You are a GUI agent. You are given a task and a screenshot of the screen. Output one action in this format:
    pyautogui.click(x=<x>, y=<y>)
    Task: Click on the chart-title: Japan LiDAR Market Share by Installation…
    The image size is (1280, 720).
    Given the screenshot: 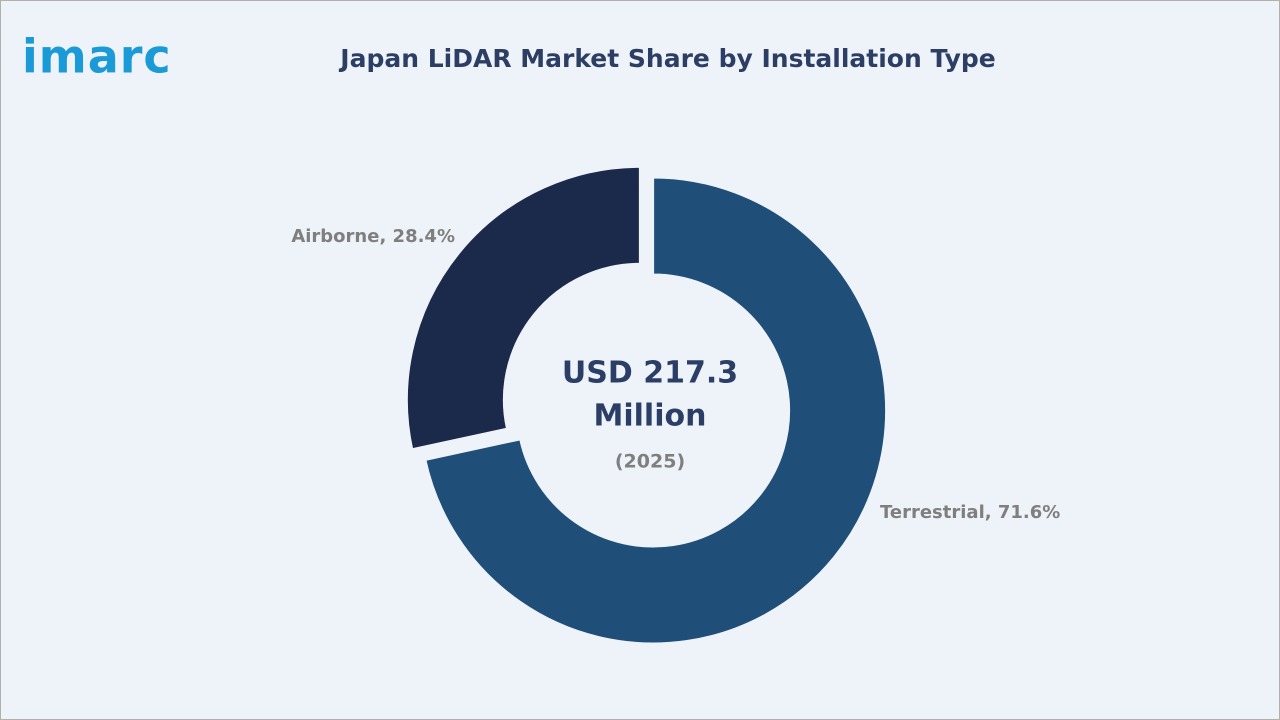 What is the action you would take?
    pyautogui.click(x=666, y=58)
    